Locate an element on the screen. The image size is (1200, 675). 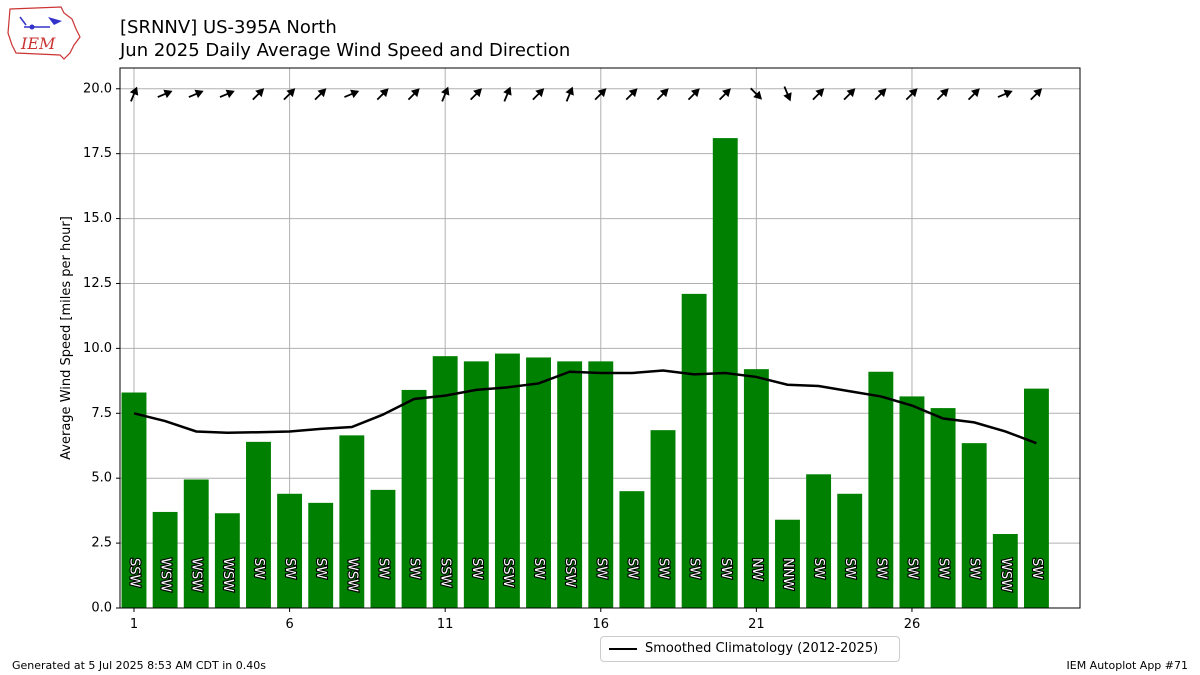
y-axis-label: Average Wind Speed [miles per hour] is located at coordinates (66, 338).